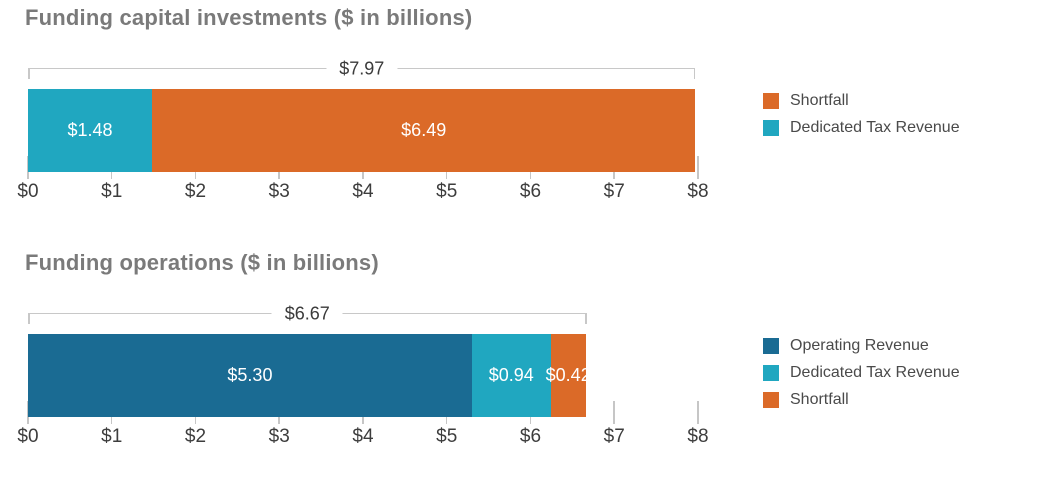 This screenshot has height=478, width=1046. I want to click on bar-segment-dedicated-tax-revenue: $0.94, so click(511, 375).